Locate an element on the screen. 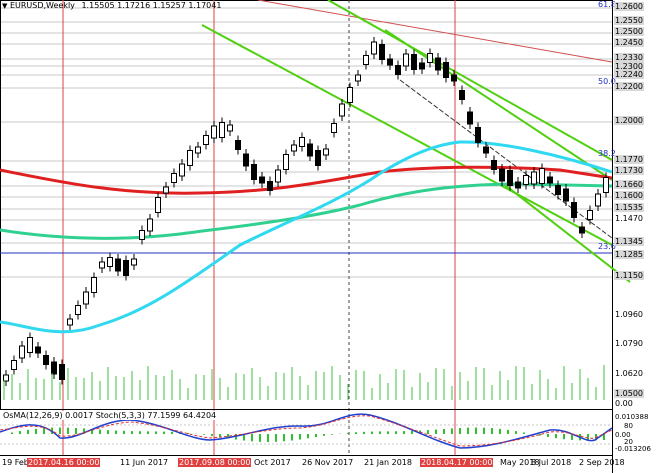 This screenshot has height=473, width=670. price-label: 1.2240 is located at coordinates (629, 74).